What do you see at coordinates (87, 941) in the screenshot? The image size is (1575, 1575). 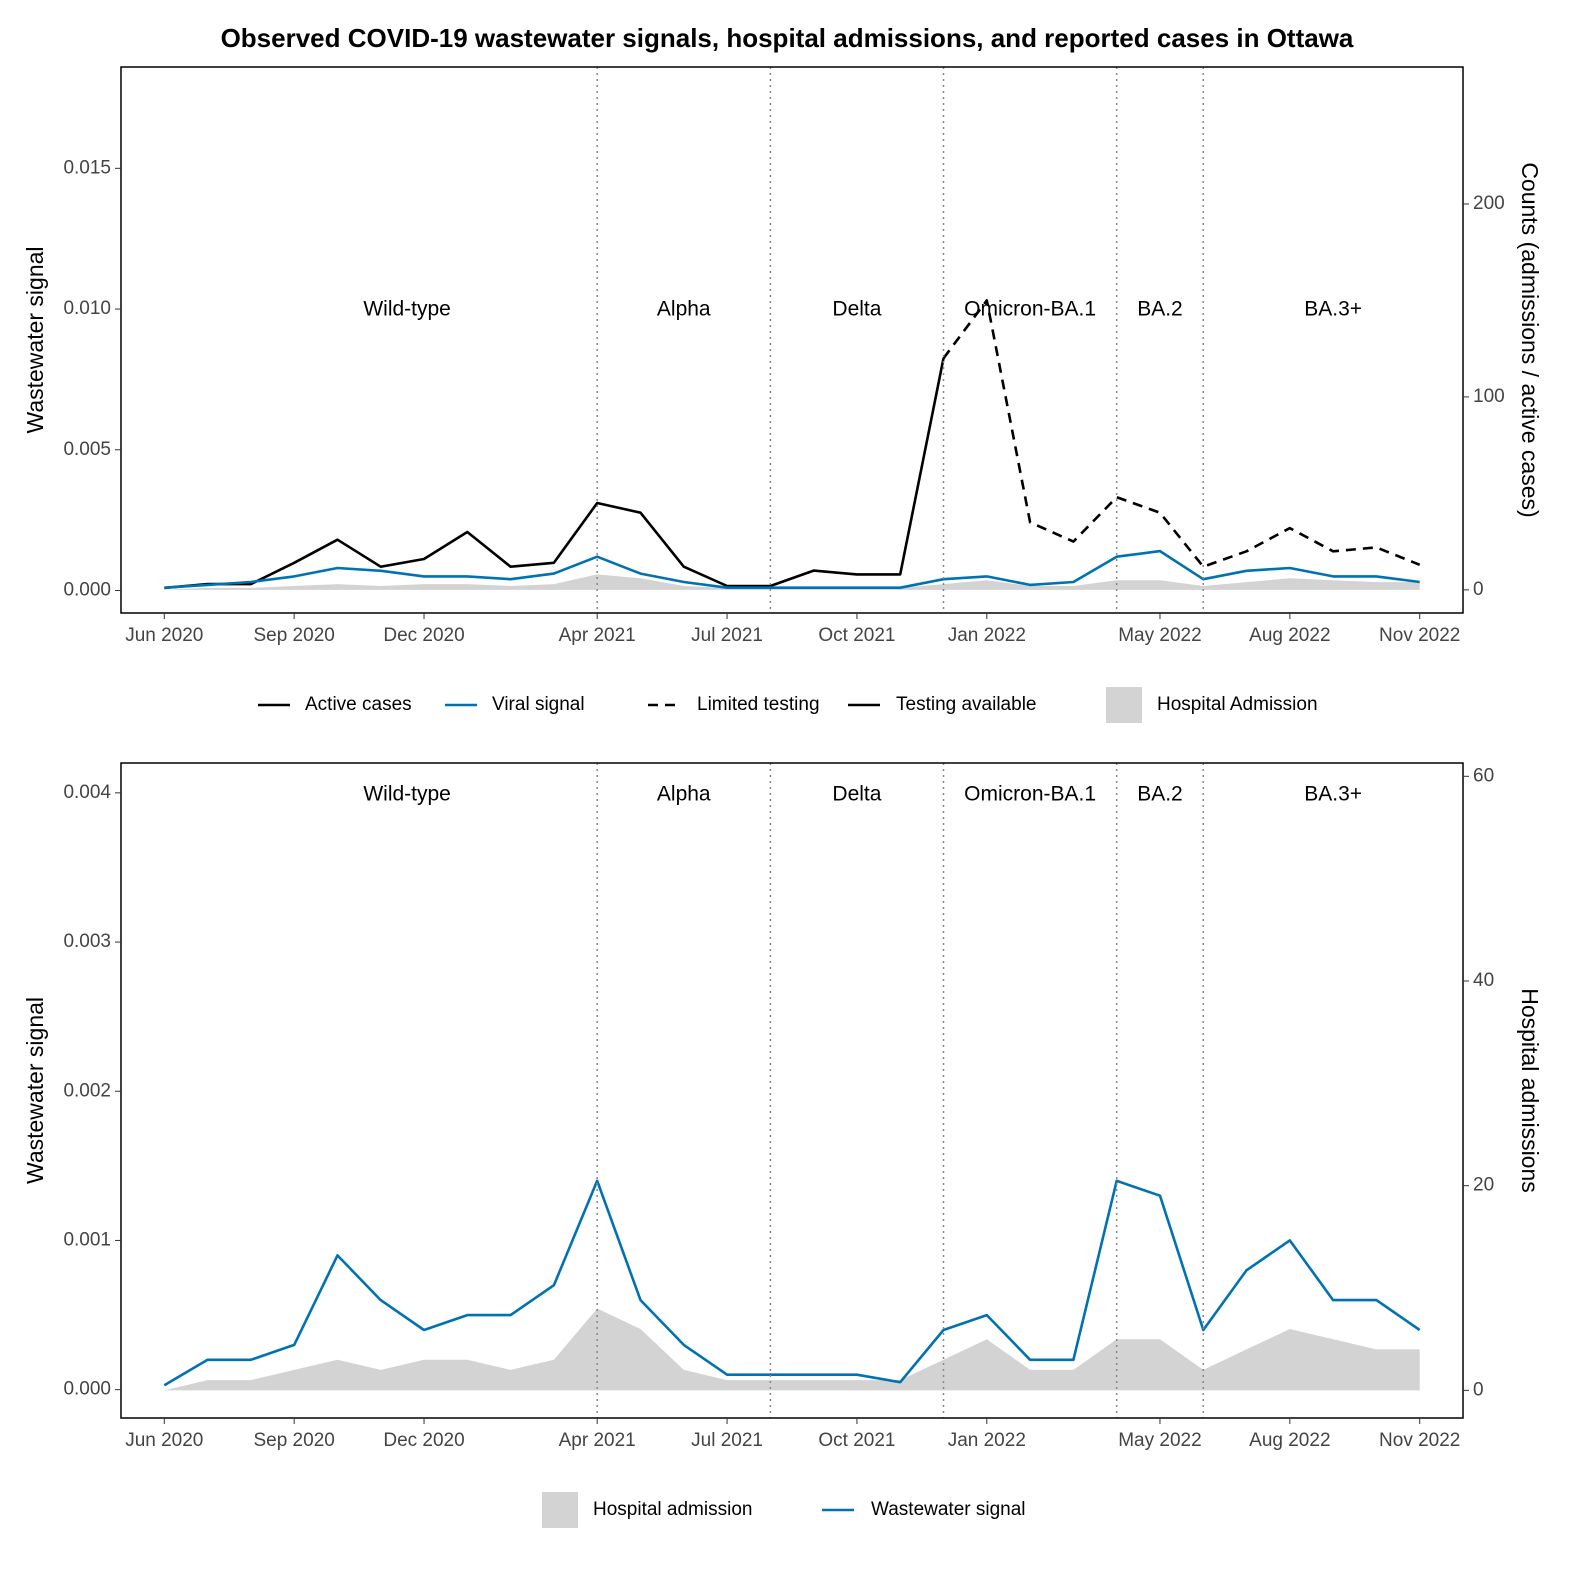 I see `y-tick-label: 0.003` at bounding box center [87, 941].